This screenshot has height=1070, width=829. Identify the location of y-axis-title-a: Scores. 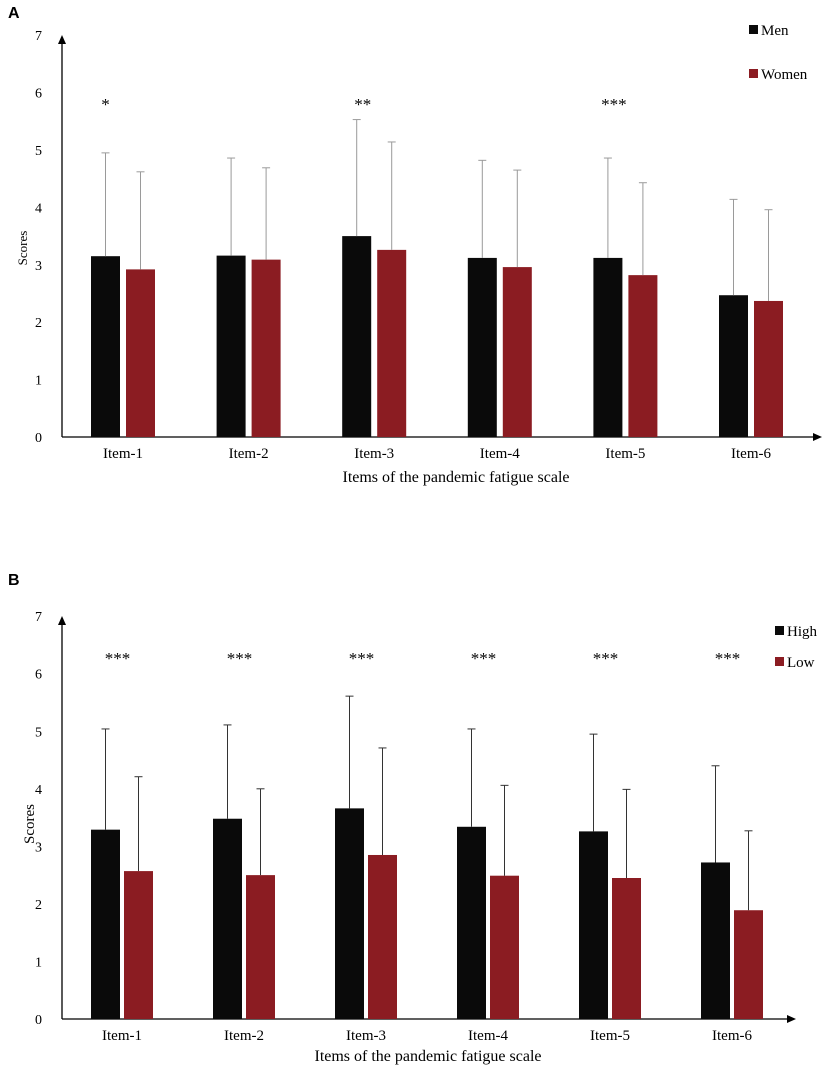
(22, 248).